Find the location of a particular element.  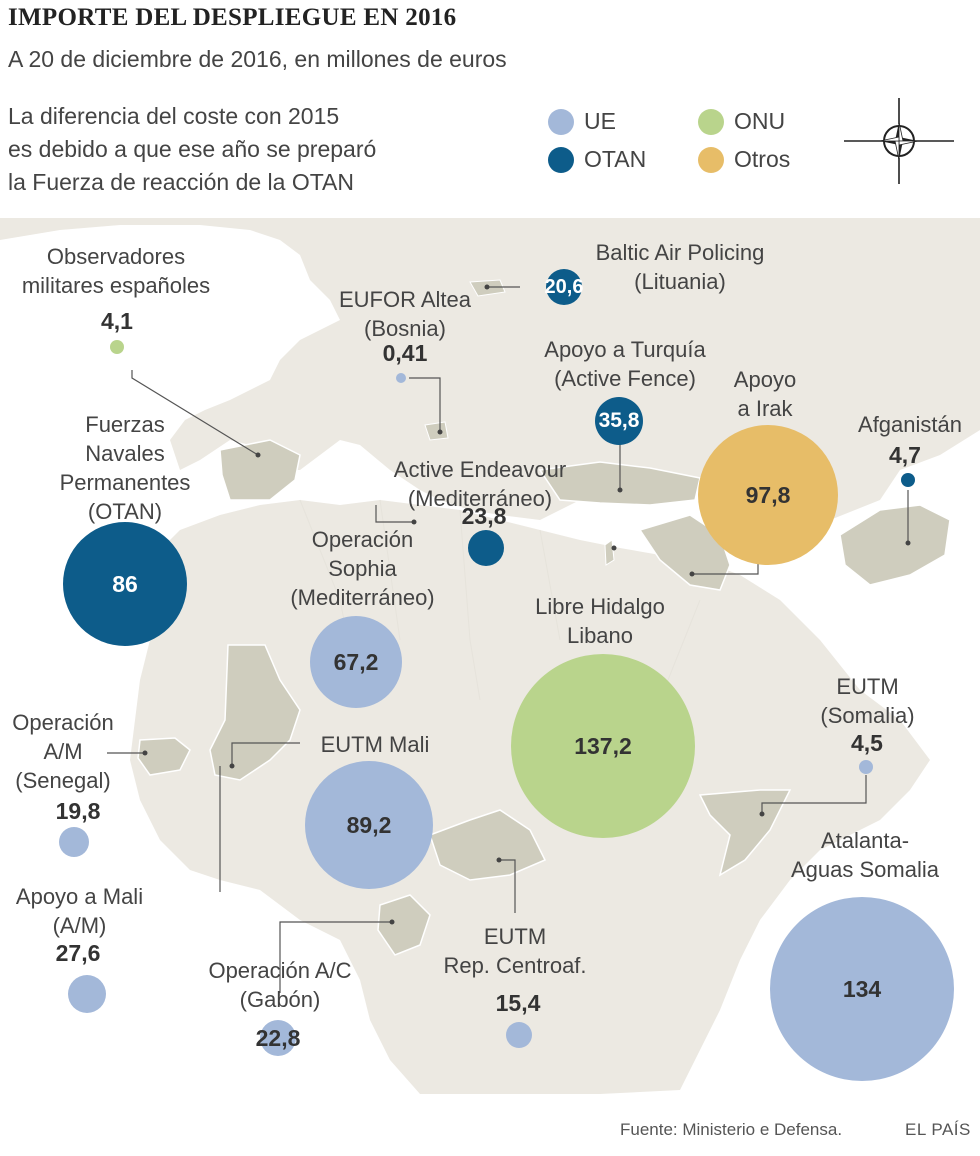

mission-label-line: (A/M) is located at coordinates (79, 925).